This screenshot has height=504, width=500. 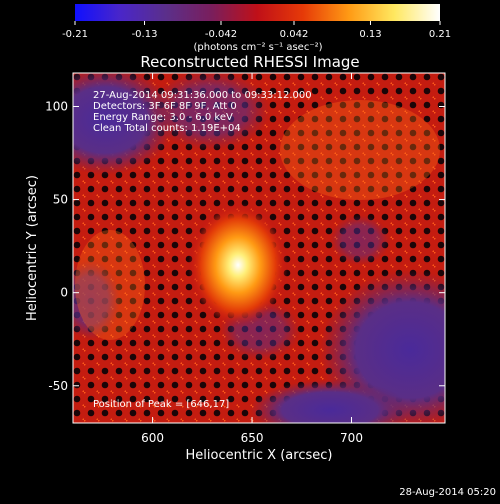 What do you see at coordinates (163, 117) in the screenshot?
I see `annotation-energy: Energy Range: 3.0 - 6.0 keV` at bounding box center [163, 117].